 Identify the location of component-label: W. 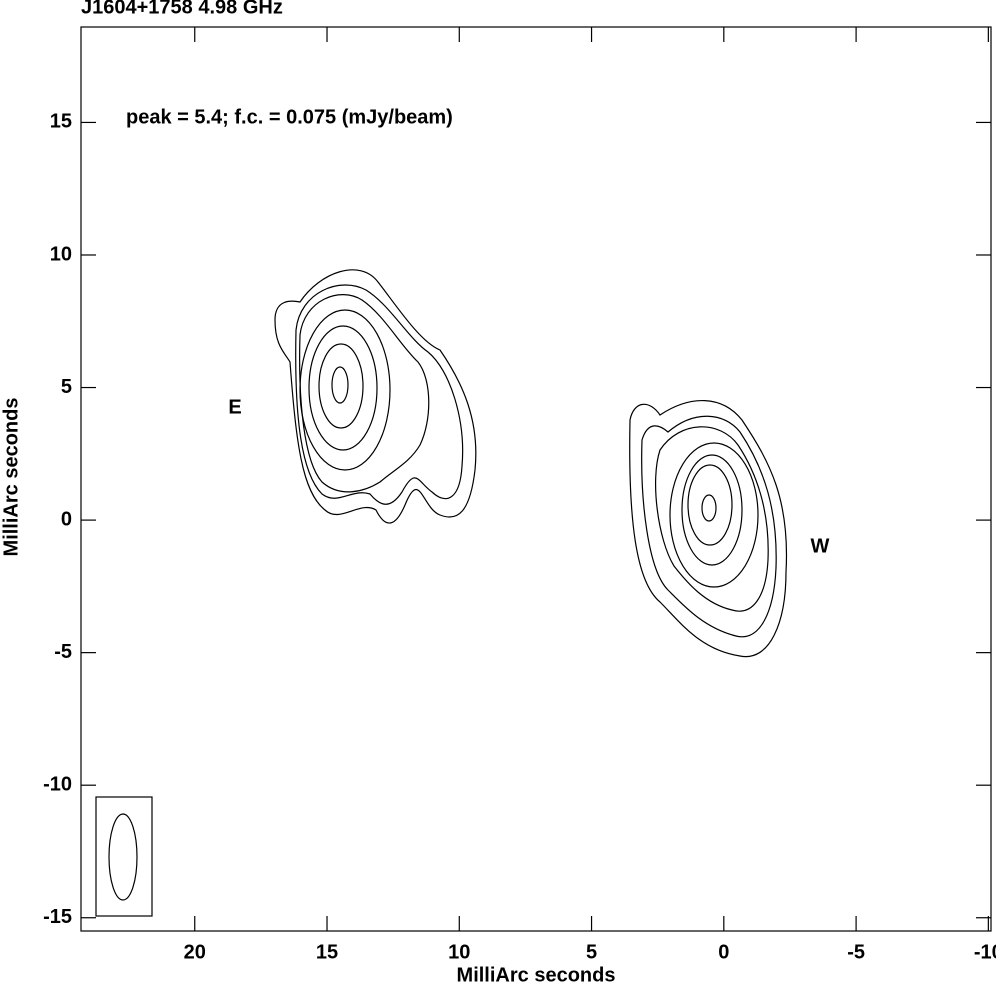
(820, 546).